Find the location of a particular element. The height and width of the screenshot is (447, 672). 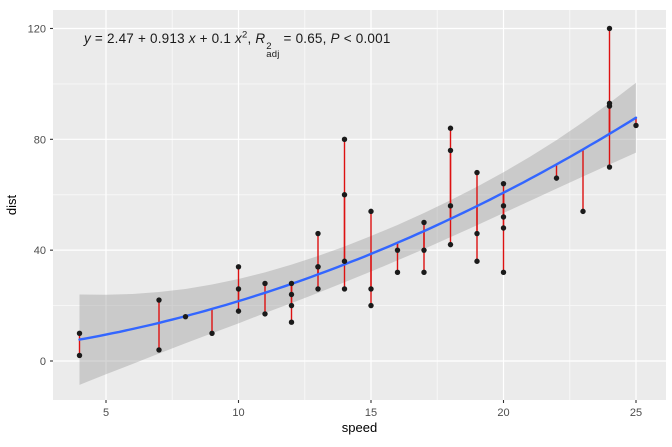

equation-part: y is located at coordinates (87, 38).